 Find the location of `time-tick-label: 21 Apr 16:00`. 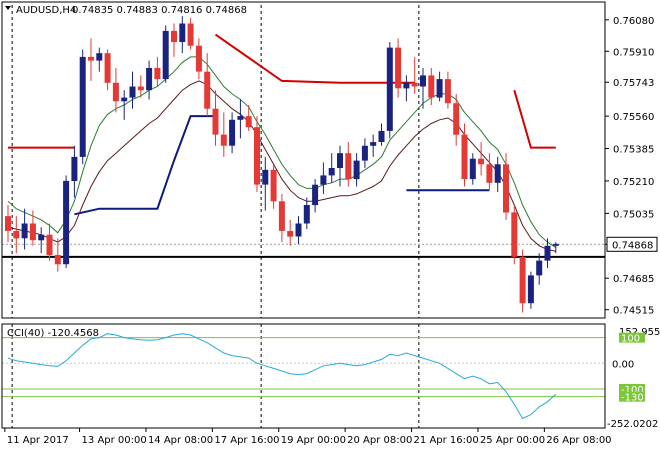

time-tick-label: 21 Apr 16:00 is located at coordinates (446, 440).